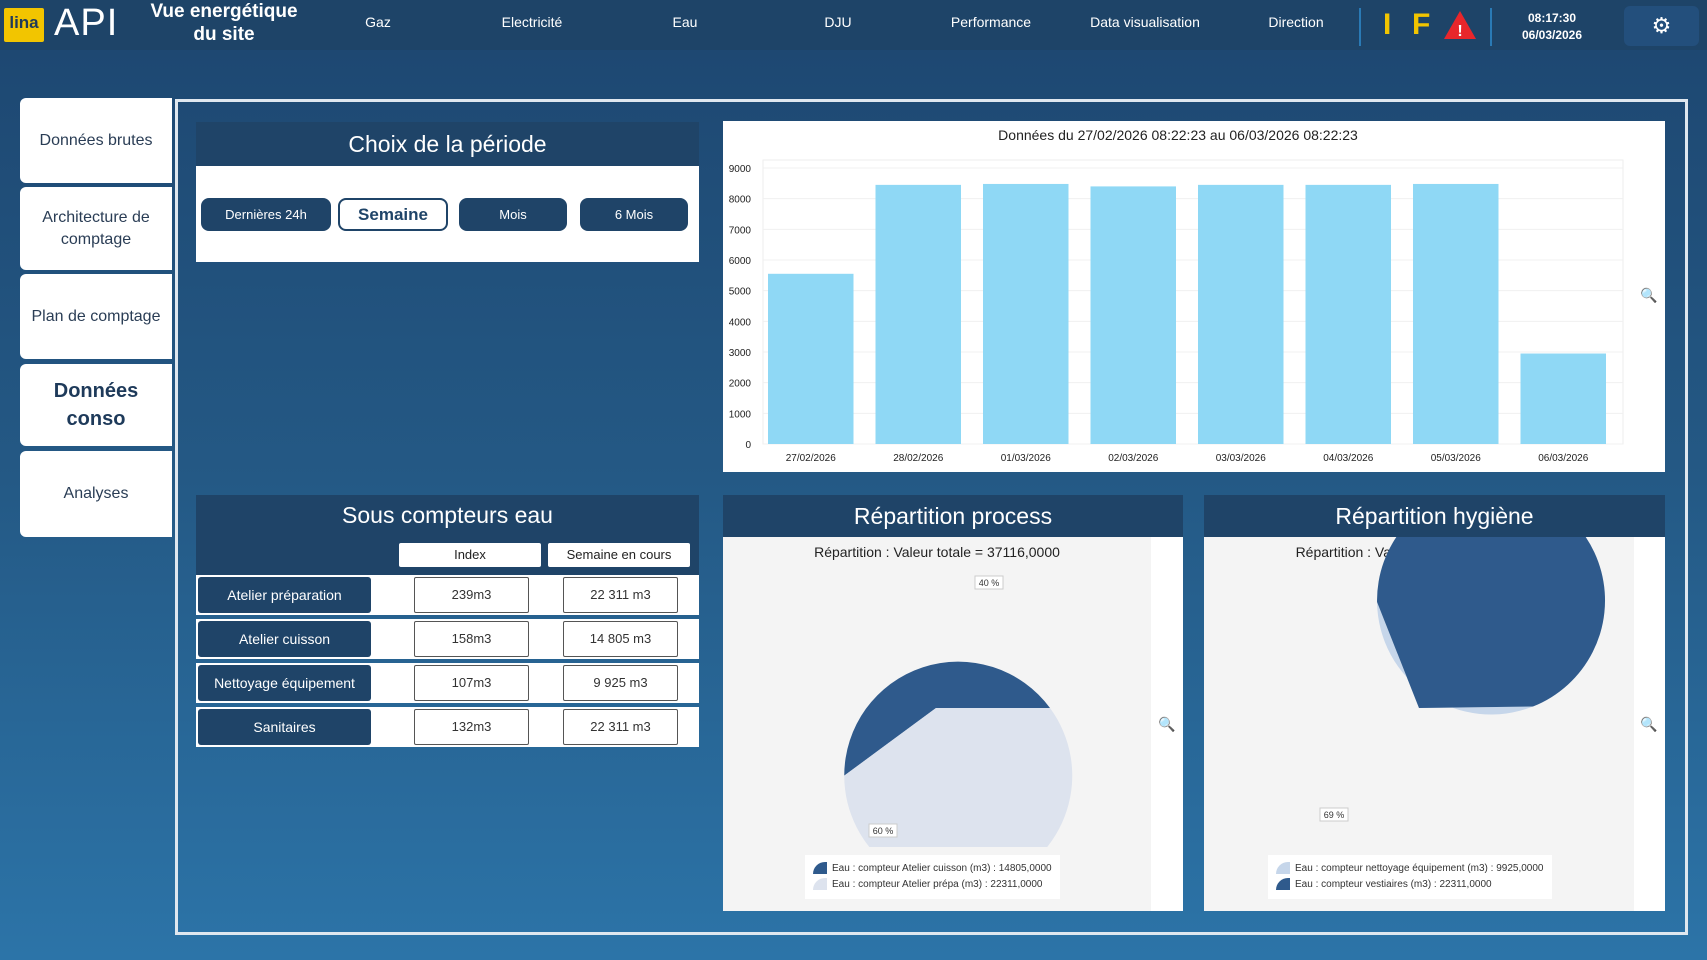  What do you see at coordinates (1348, 458) in the screenshot?
I see `x-tick-label: 04/03/2026` at bounding box center [1348, 458].